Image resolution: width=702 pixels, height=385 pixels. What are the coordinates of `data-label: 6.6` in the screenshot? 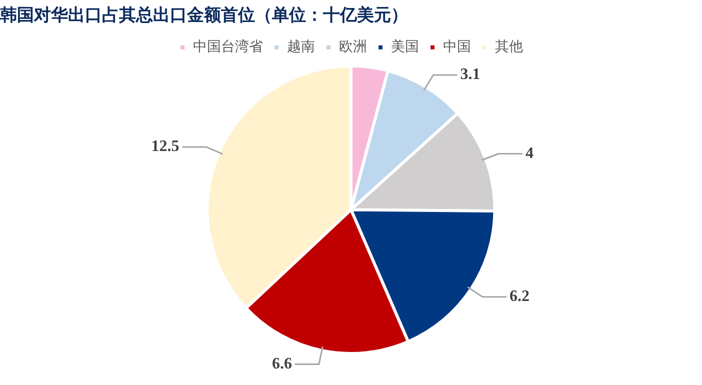 It's located at (282, 363).